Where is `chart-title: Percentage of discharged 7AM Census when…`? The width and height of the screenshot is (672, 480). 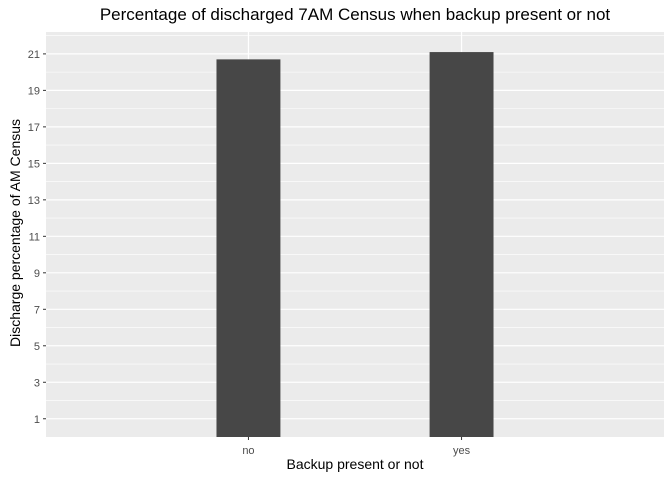
chart-title: Percentage of discharged 7AM Census when… is located at coordinates (355, 14).